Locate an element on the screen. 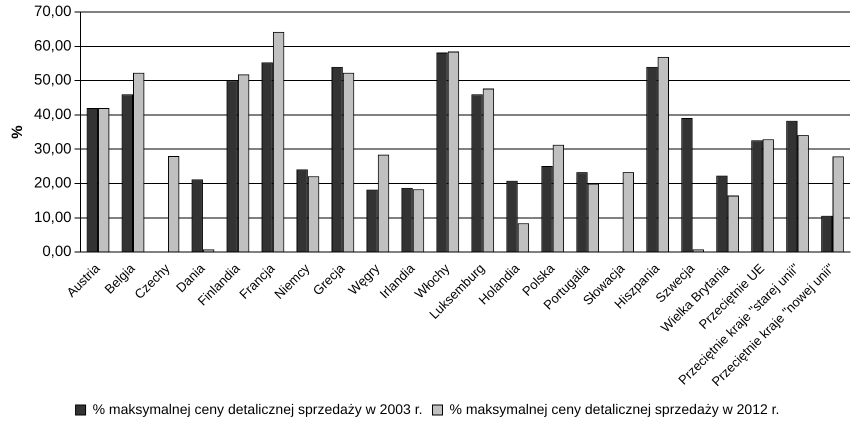  legend-label: % maksymalnej ceny detalicznej sprzedaży w 2012 r. is located at coordinates (615, 408).